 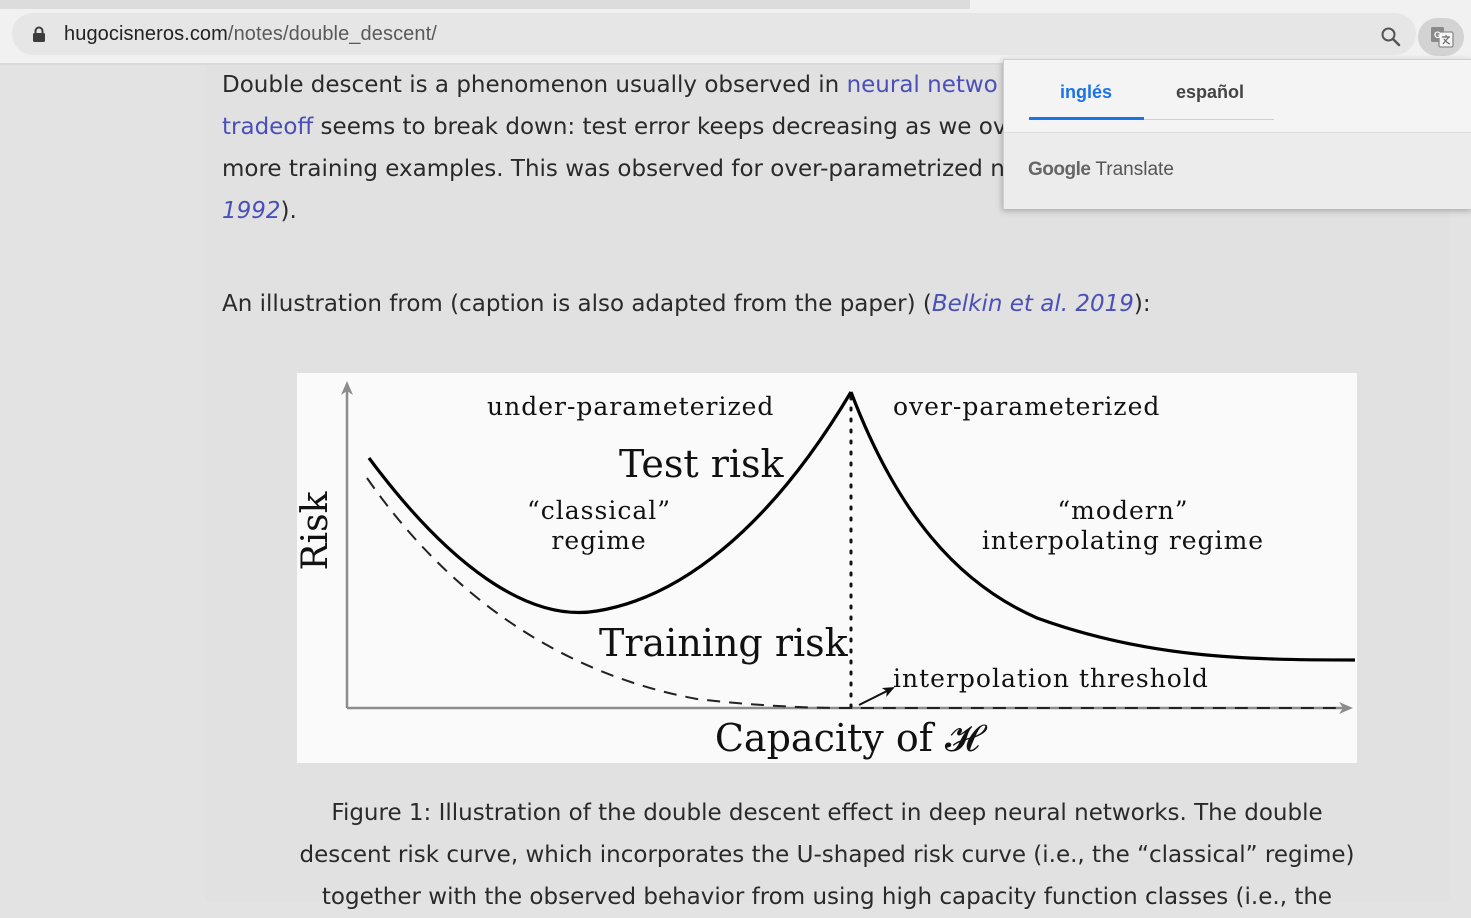 I want to click on translate-footer: Google Translate, so click(x=1237, y=170).